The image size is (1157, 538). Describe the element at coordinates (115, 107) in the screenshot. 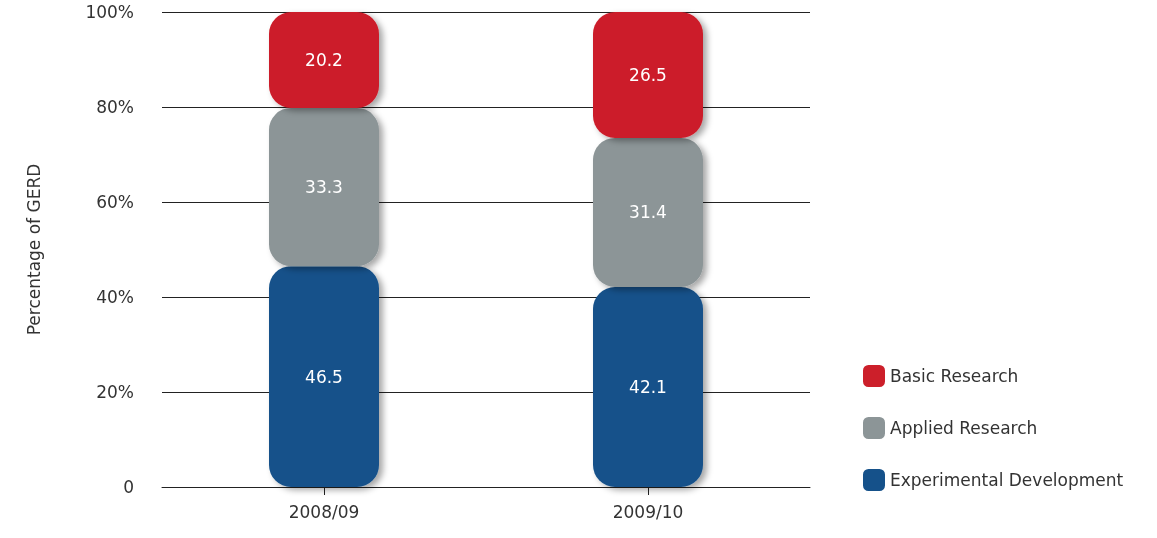

I see `y-tick-label: 80%` at that location.